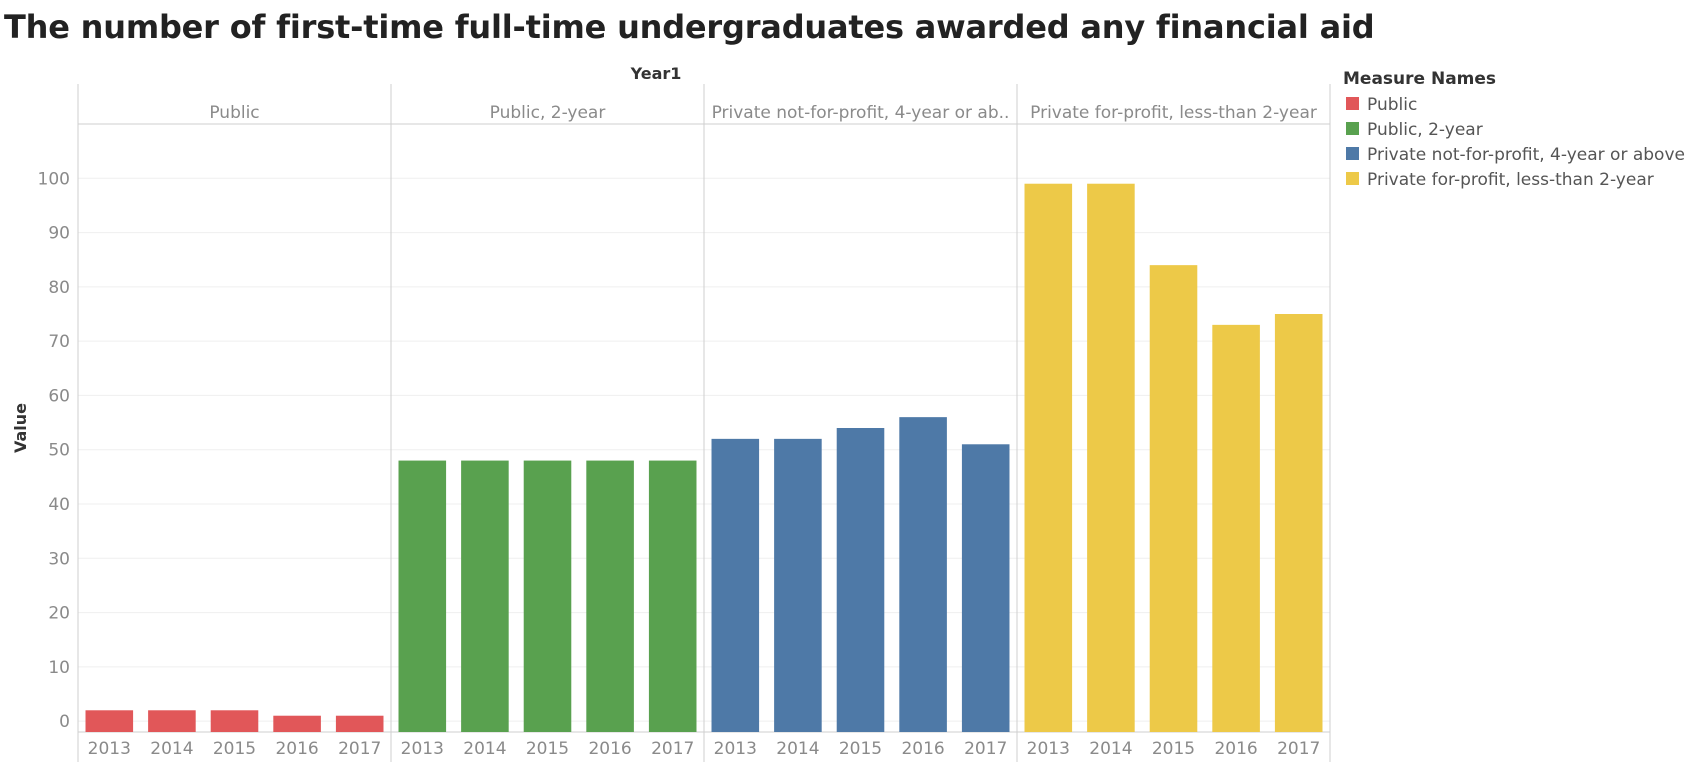  What do you see at coordinates (64, 722) in the screenshot?
I see `y-tick-label: 0` at bounding box center [64, 722].